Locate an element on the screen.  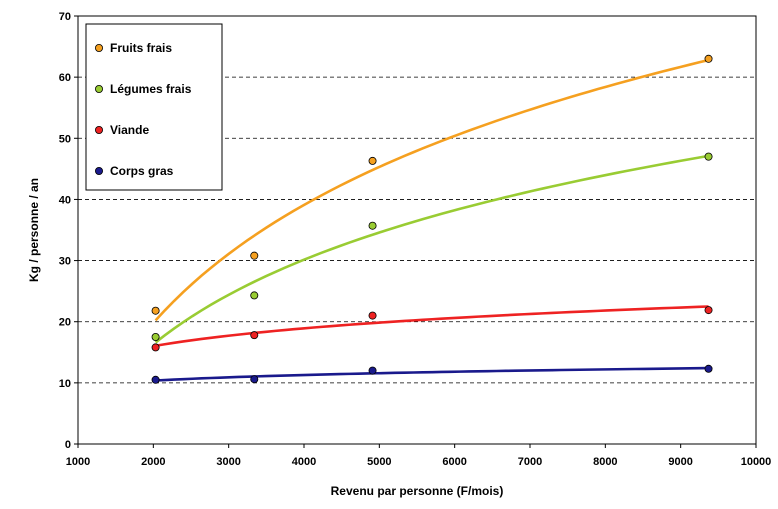
x-tick-label: 7000 is located at coordinates (530, 462).